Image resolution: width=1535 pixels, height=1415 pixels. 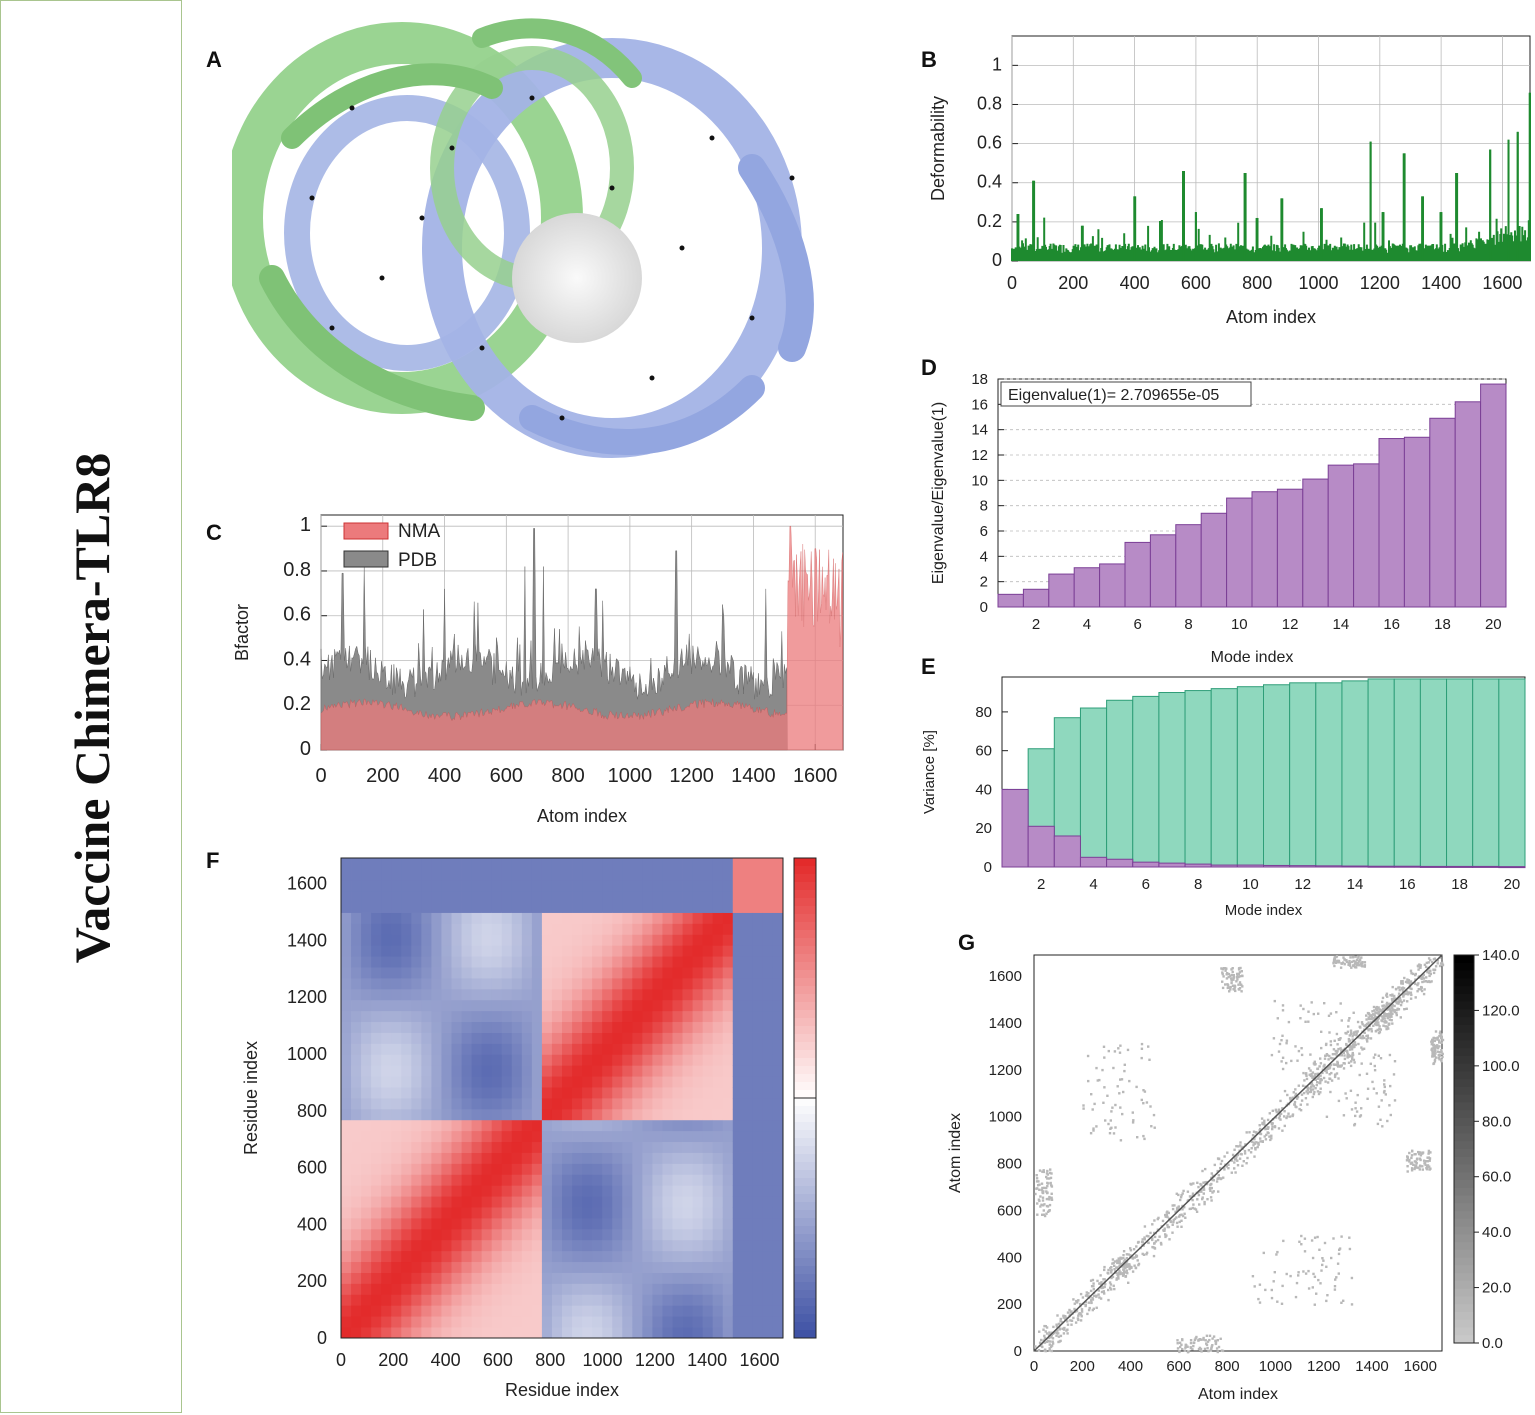 I want to click on panel-label-b: B, so click(x=929, y=59).